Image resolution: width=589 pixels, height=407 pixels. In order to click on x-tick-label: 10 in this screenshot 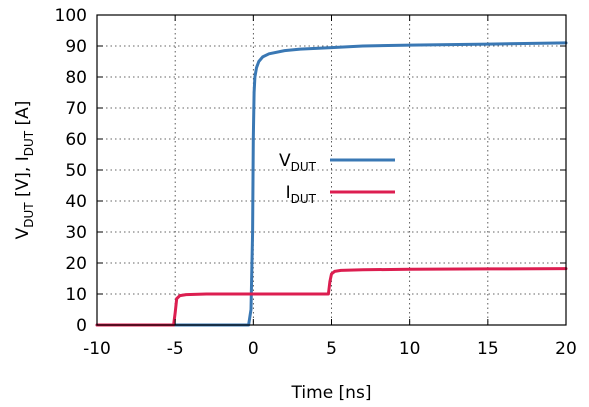, I will do `click(410, 349)`.